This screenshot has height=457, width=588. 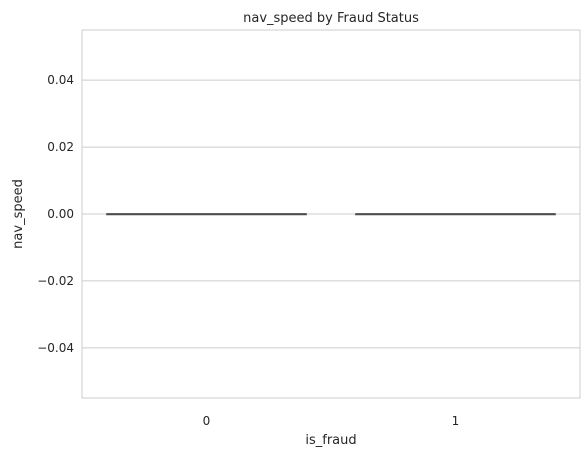 I want to click on x-tick-label: 0, so click(x=207, y=421).